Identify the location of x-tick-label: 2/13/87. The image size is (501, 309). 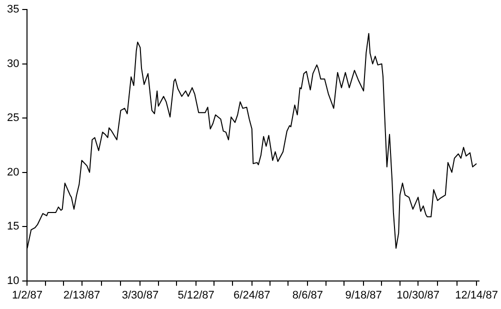
(81, 295).